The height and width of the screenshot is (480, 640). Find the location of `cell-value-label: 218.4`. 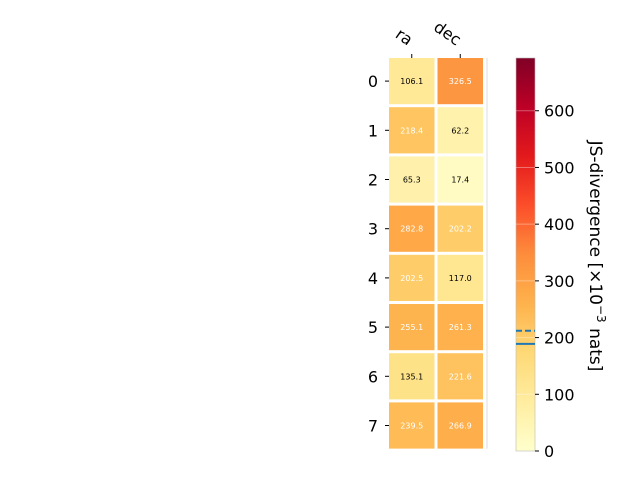

cell-value-label: 218.4 is located at coordinates (411, 130).